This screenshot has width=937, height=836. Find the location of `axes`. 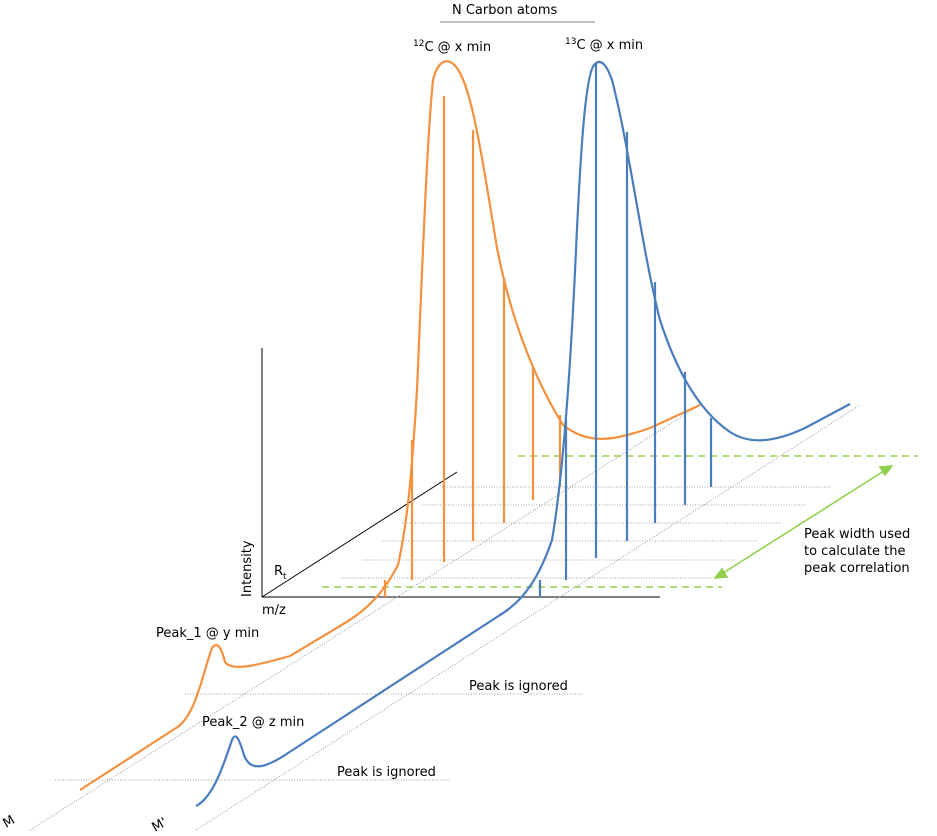

axes is located at coordinates (460, 473).